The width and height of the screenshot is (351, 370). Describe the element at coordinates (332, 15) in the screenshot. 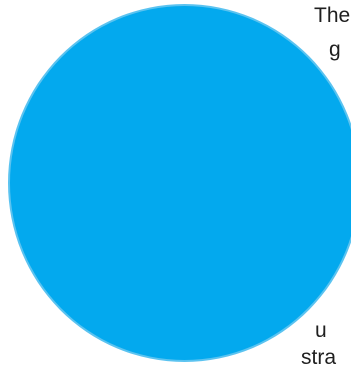

I see `text-fragment-the: The` at that location.